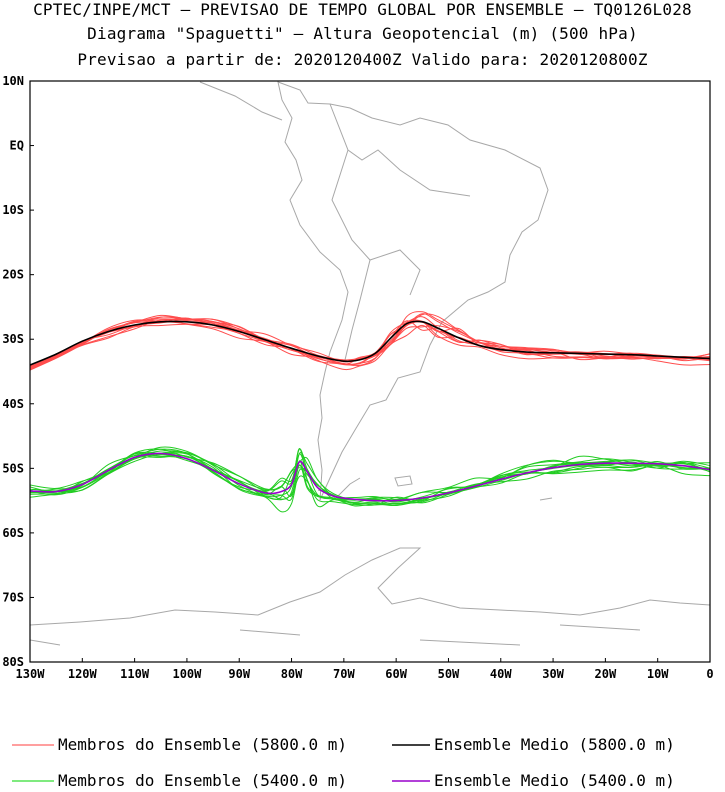  What do you see at coordinates (187, 674) in the screenshot?
I see `x-tick-label-3: 100W` at bounding box center [187, 674].